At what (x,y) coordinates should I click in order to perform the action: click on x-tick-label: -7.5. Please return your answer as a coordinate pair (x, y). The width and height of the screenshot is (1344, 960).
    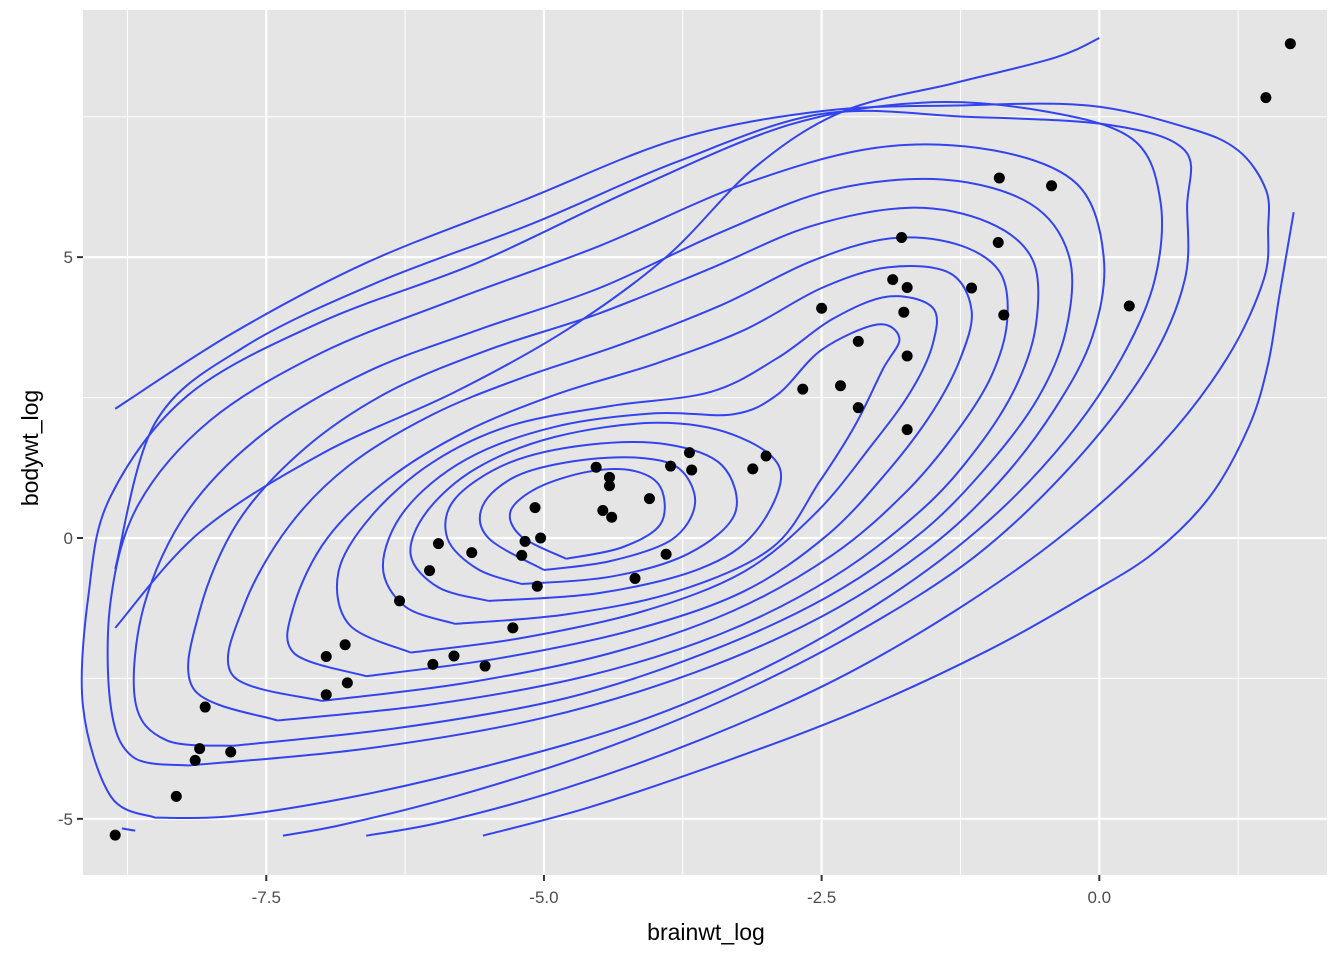
    Looking at the image, I should click on (266, 897).